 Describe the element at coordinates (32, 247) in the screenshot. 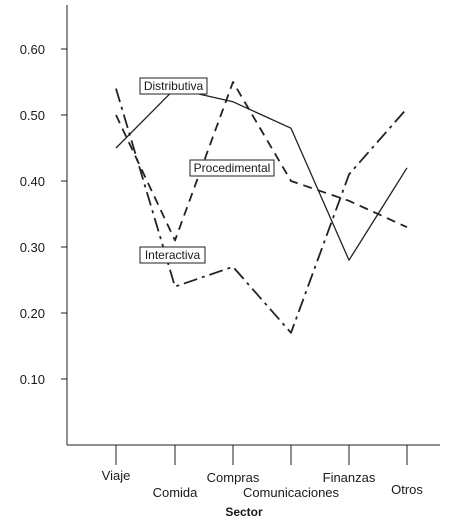

I see `y-tick-label: 0.30` at that location.